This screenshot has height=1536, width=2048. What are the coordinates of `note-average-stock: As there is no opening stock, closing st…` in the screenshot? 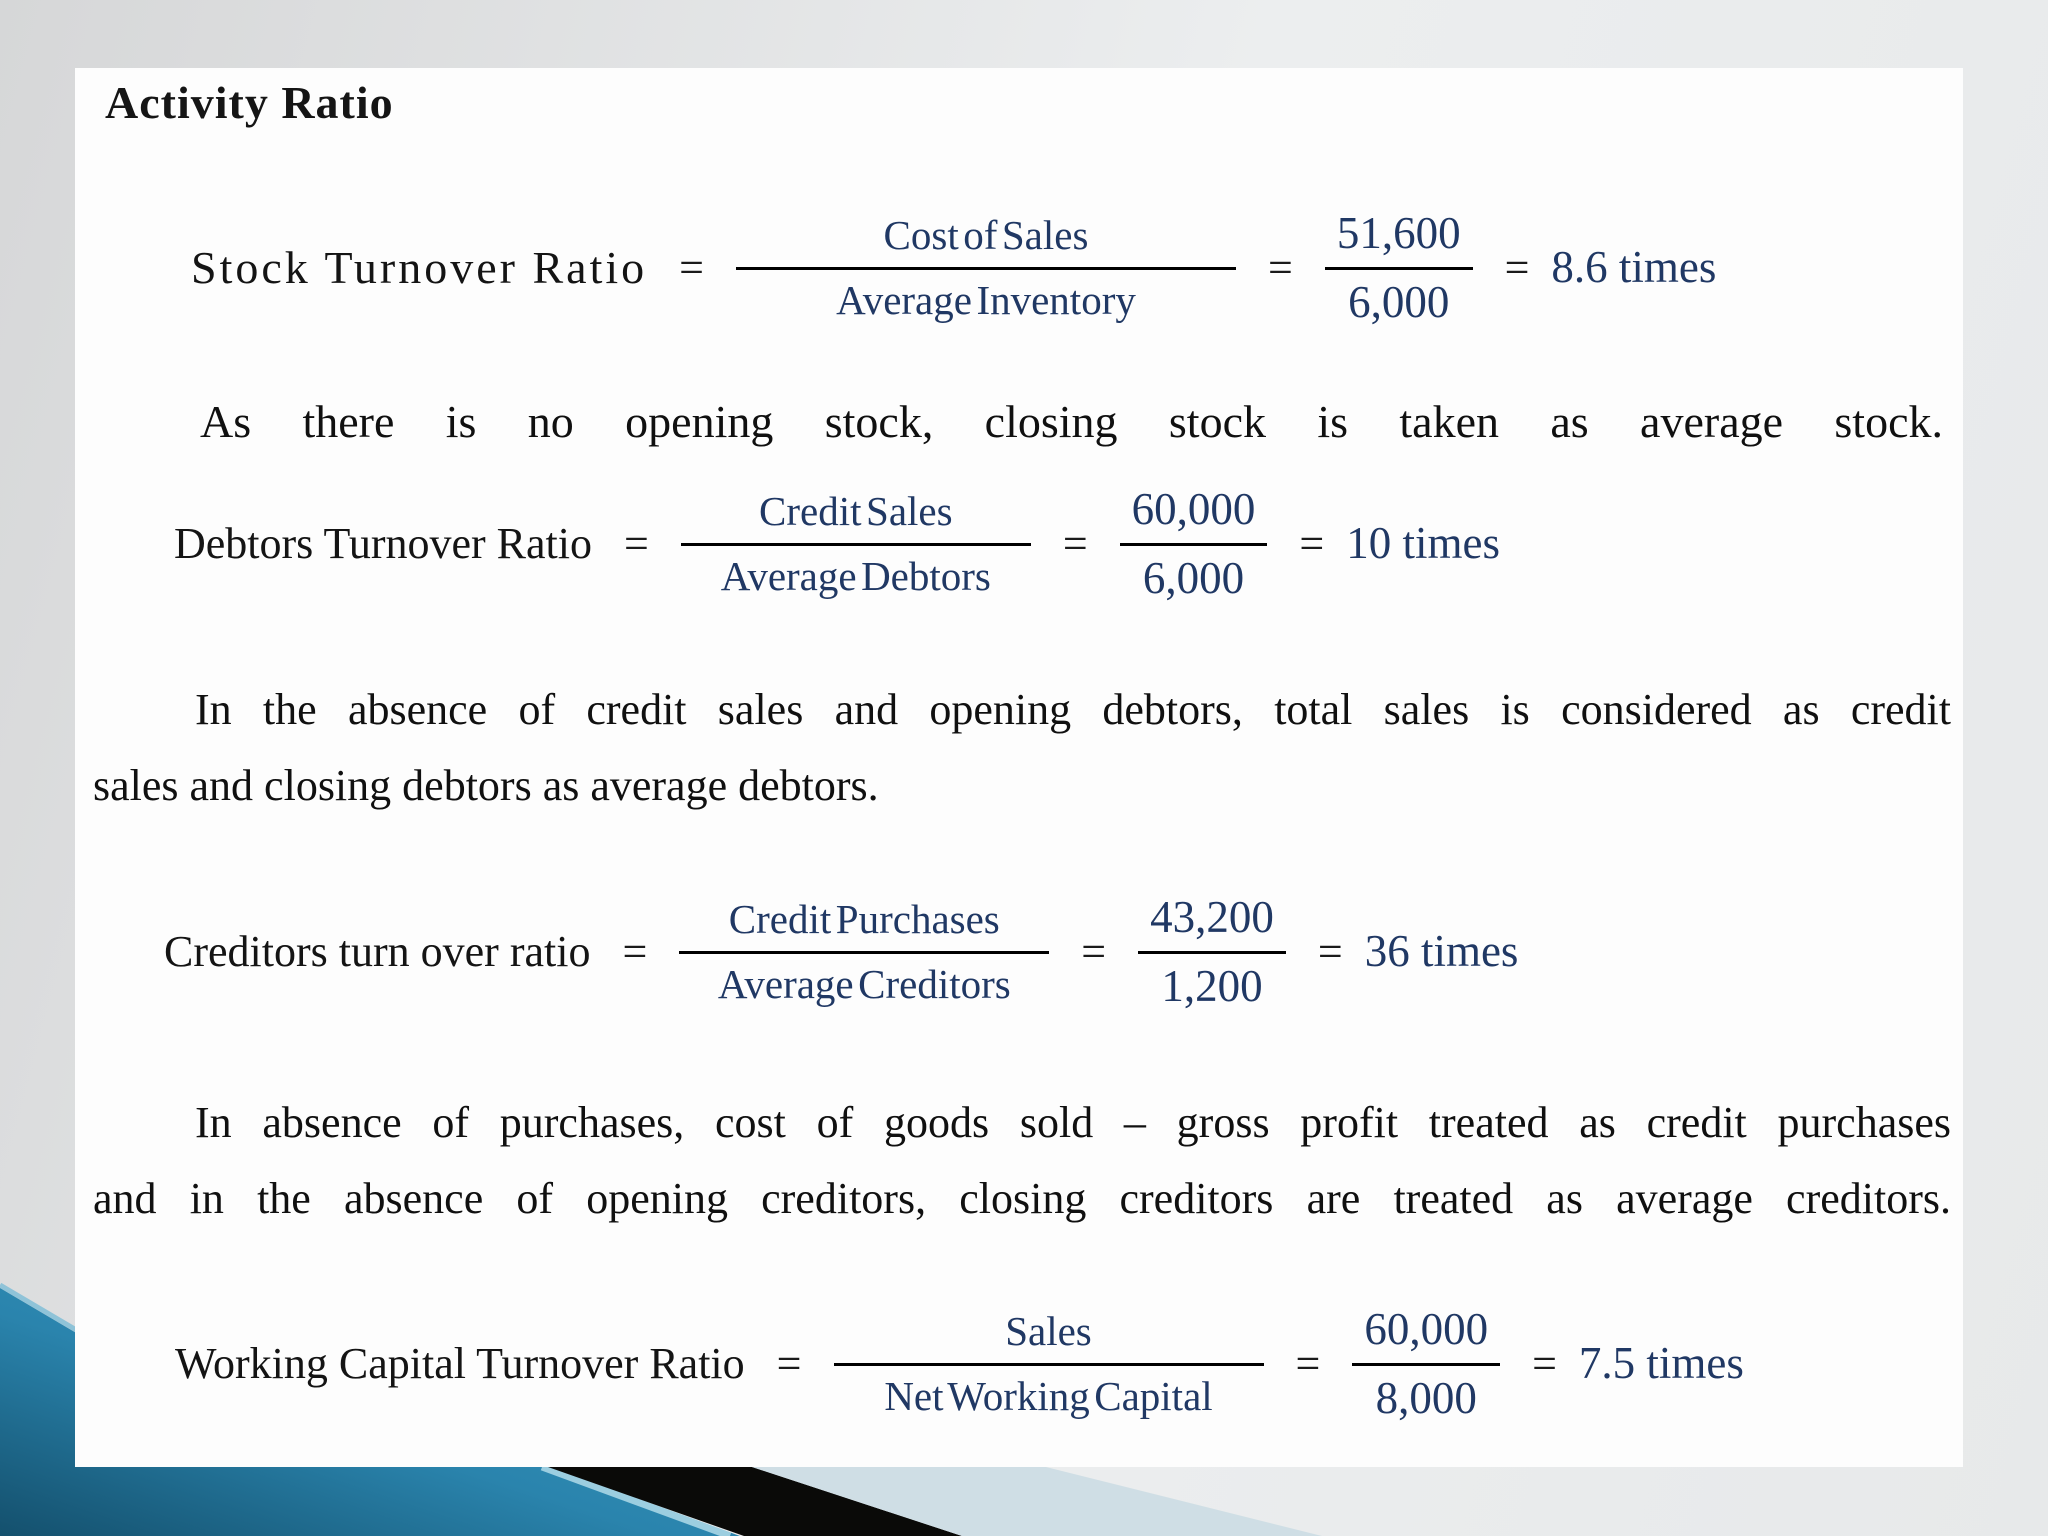 It's located at (1071, 421).